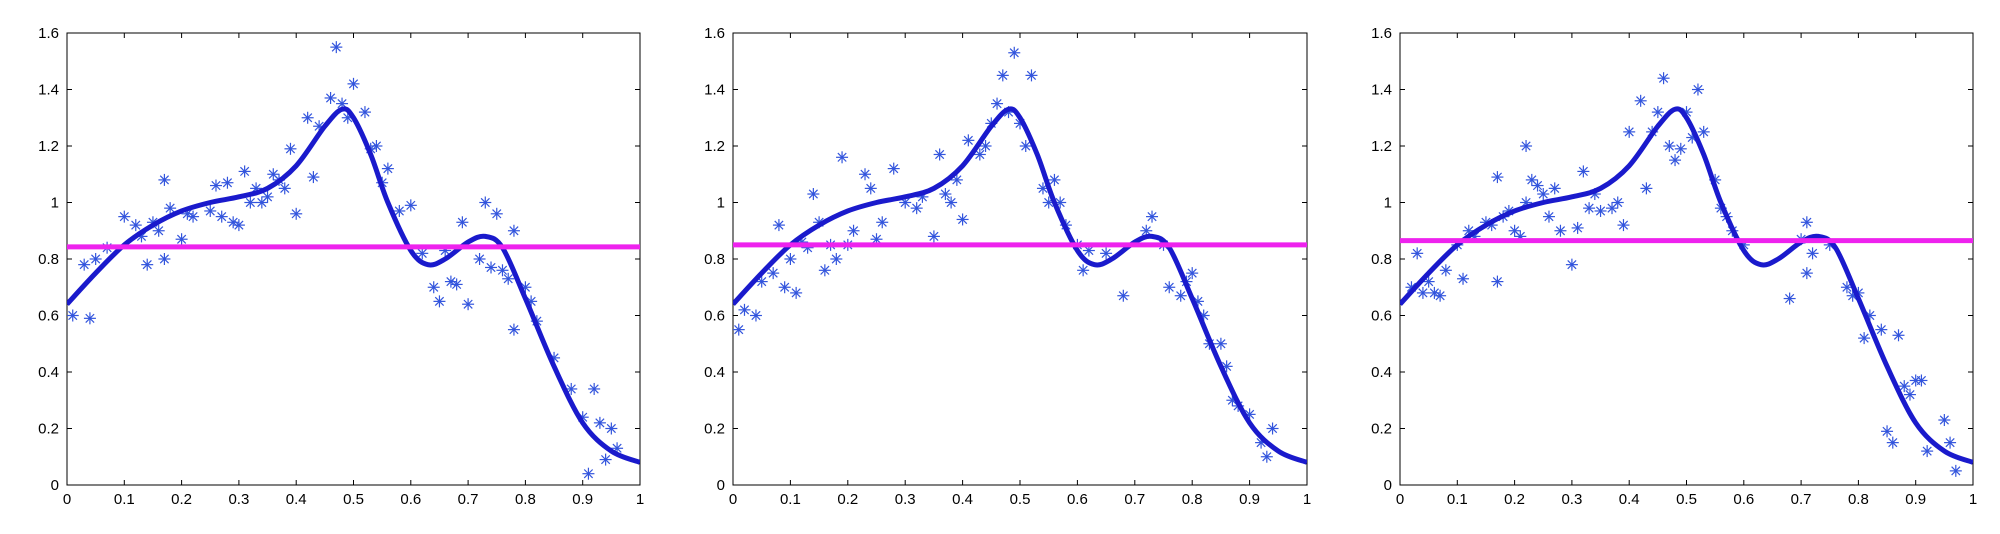 The image size is (2000, 534). I want to click on y-tick-label: 1.6, so click(1381, 33).